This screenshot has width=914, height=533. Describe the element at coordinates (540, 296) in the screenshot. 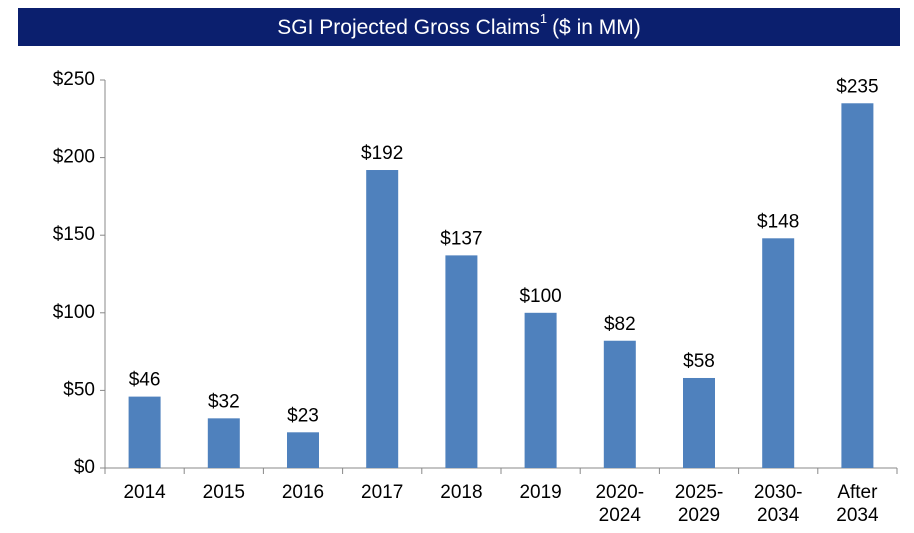

I see `value-label: $100` at that location.